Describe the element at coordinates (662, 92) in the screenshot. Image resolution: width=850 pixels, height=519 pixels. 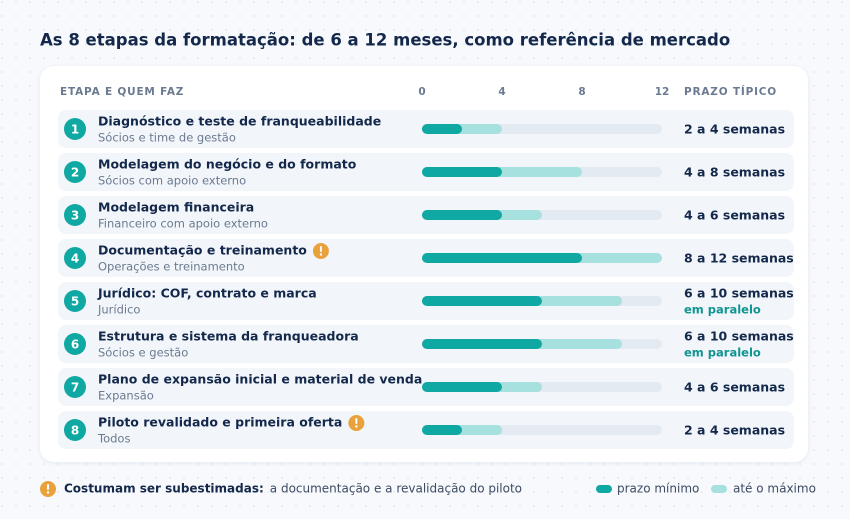
I see `x-tick-label: 12` at that location.